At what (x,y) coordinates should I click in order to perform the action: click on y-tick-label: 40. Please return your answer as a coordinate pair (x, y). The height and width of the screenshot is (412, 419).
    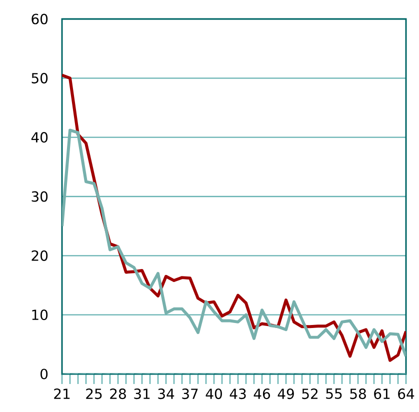
    Looking at the image, I should click on (39, 137).